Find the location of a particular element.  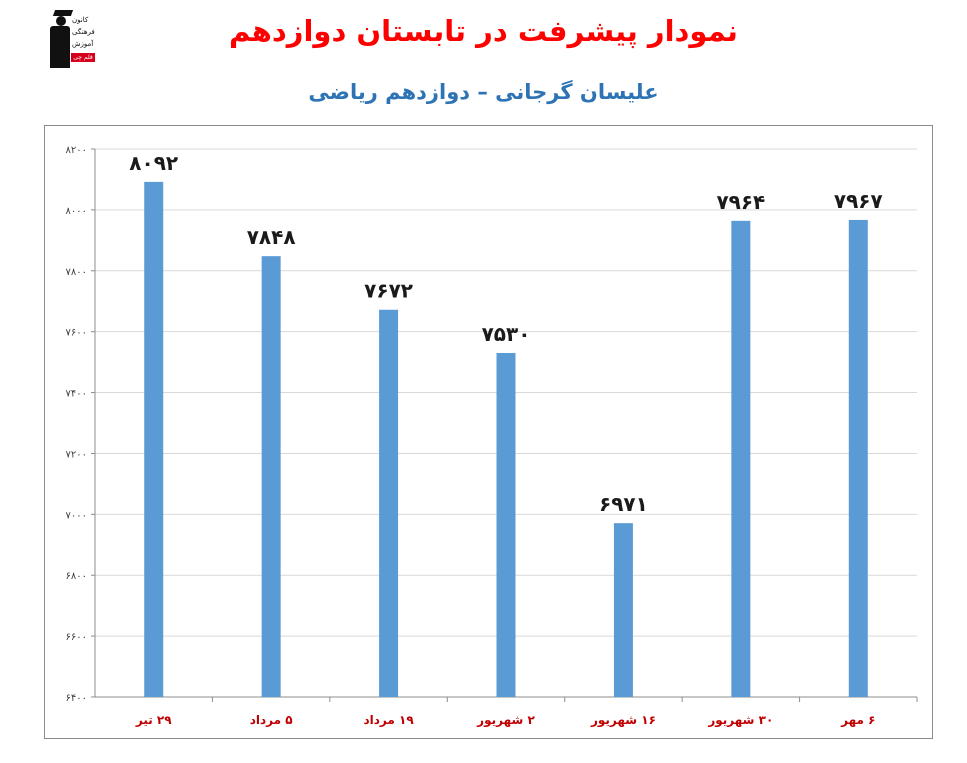

x-tick-label: ۲۹ تیر is located at coordinates (153, 720).